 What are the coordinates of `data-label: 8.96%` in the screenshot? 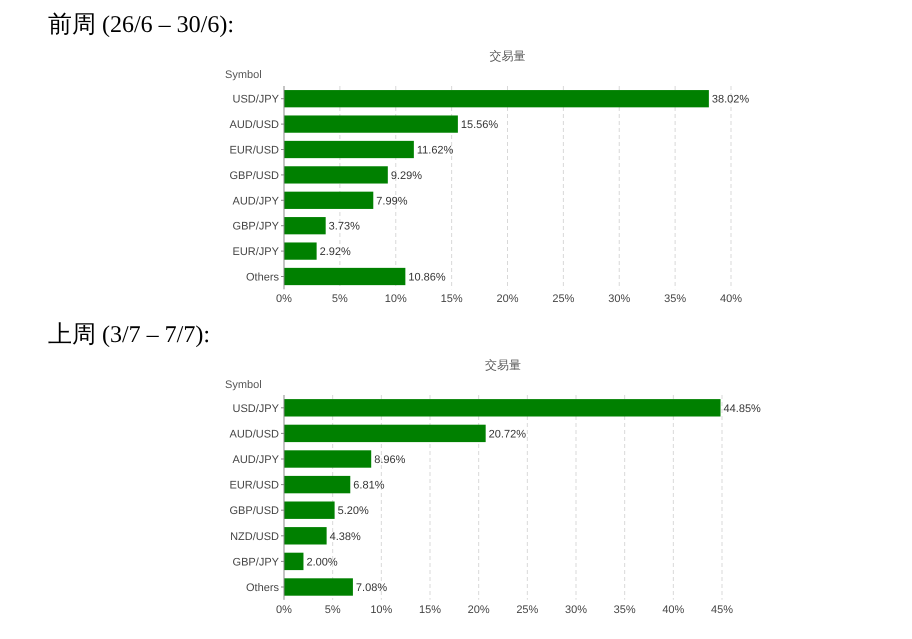 It's located at (390, 460).